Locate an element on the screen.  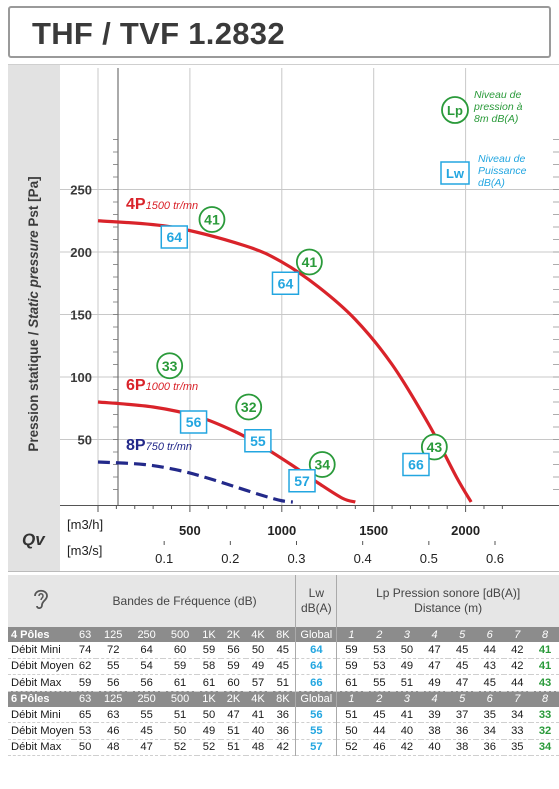
lp-value: 51 is located at coordinates (407, 683).